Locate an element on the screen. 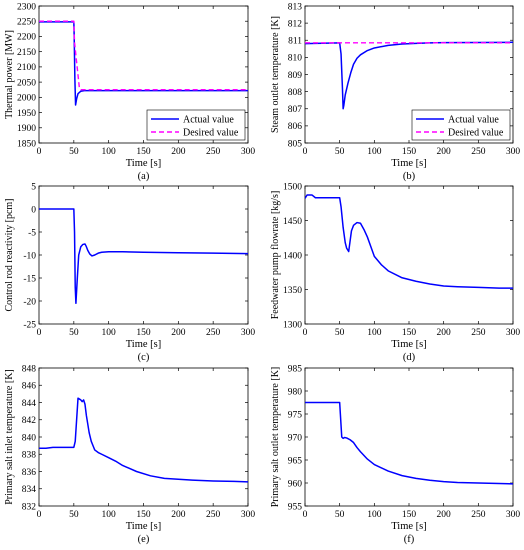  y-tick-label: 1400 is located at coordinates (292, 256).